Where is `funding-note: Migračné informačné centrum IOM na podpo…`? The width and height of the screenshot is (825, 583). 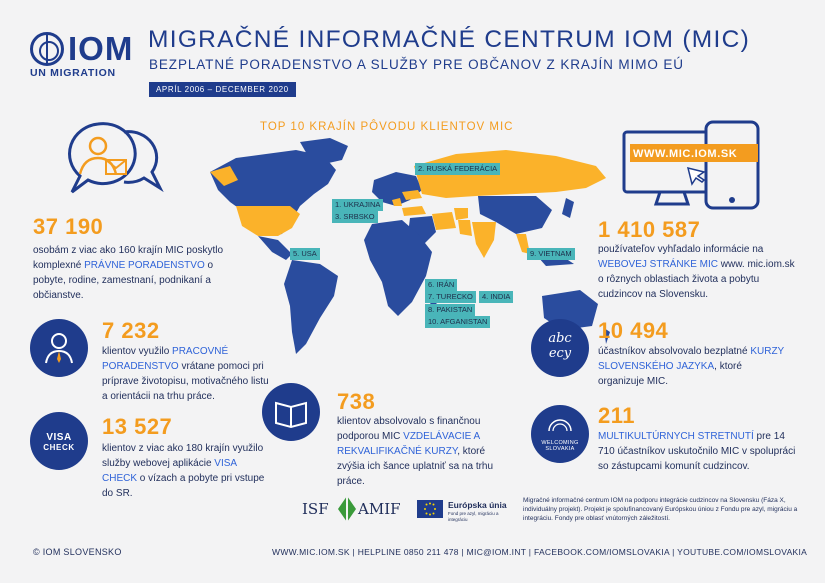 funding-note: Migračné informačné centrum IOM na podpo… is located at coordinates (660, 509).